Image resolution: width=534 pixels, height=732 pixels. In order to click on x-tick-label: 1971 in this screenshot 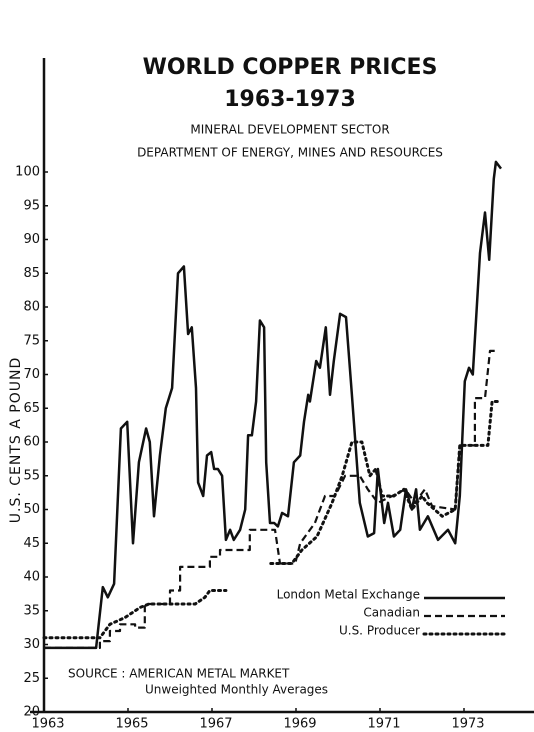, I will do `click(383, 724)`.